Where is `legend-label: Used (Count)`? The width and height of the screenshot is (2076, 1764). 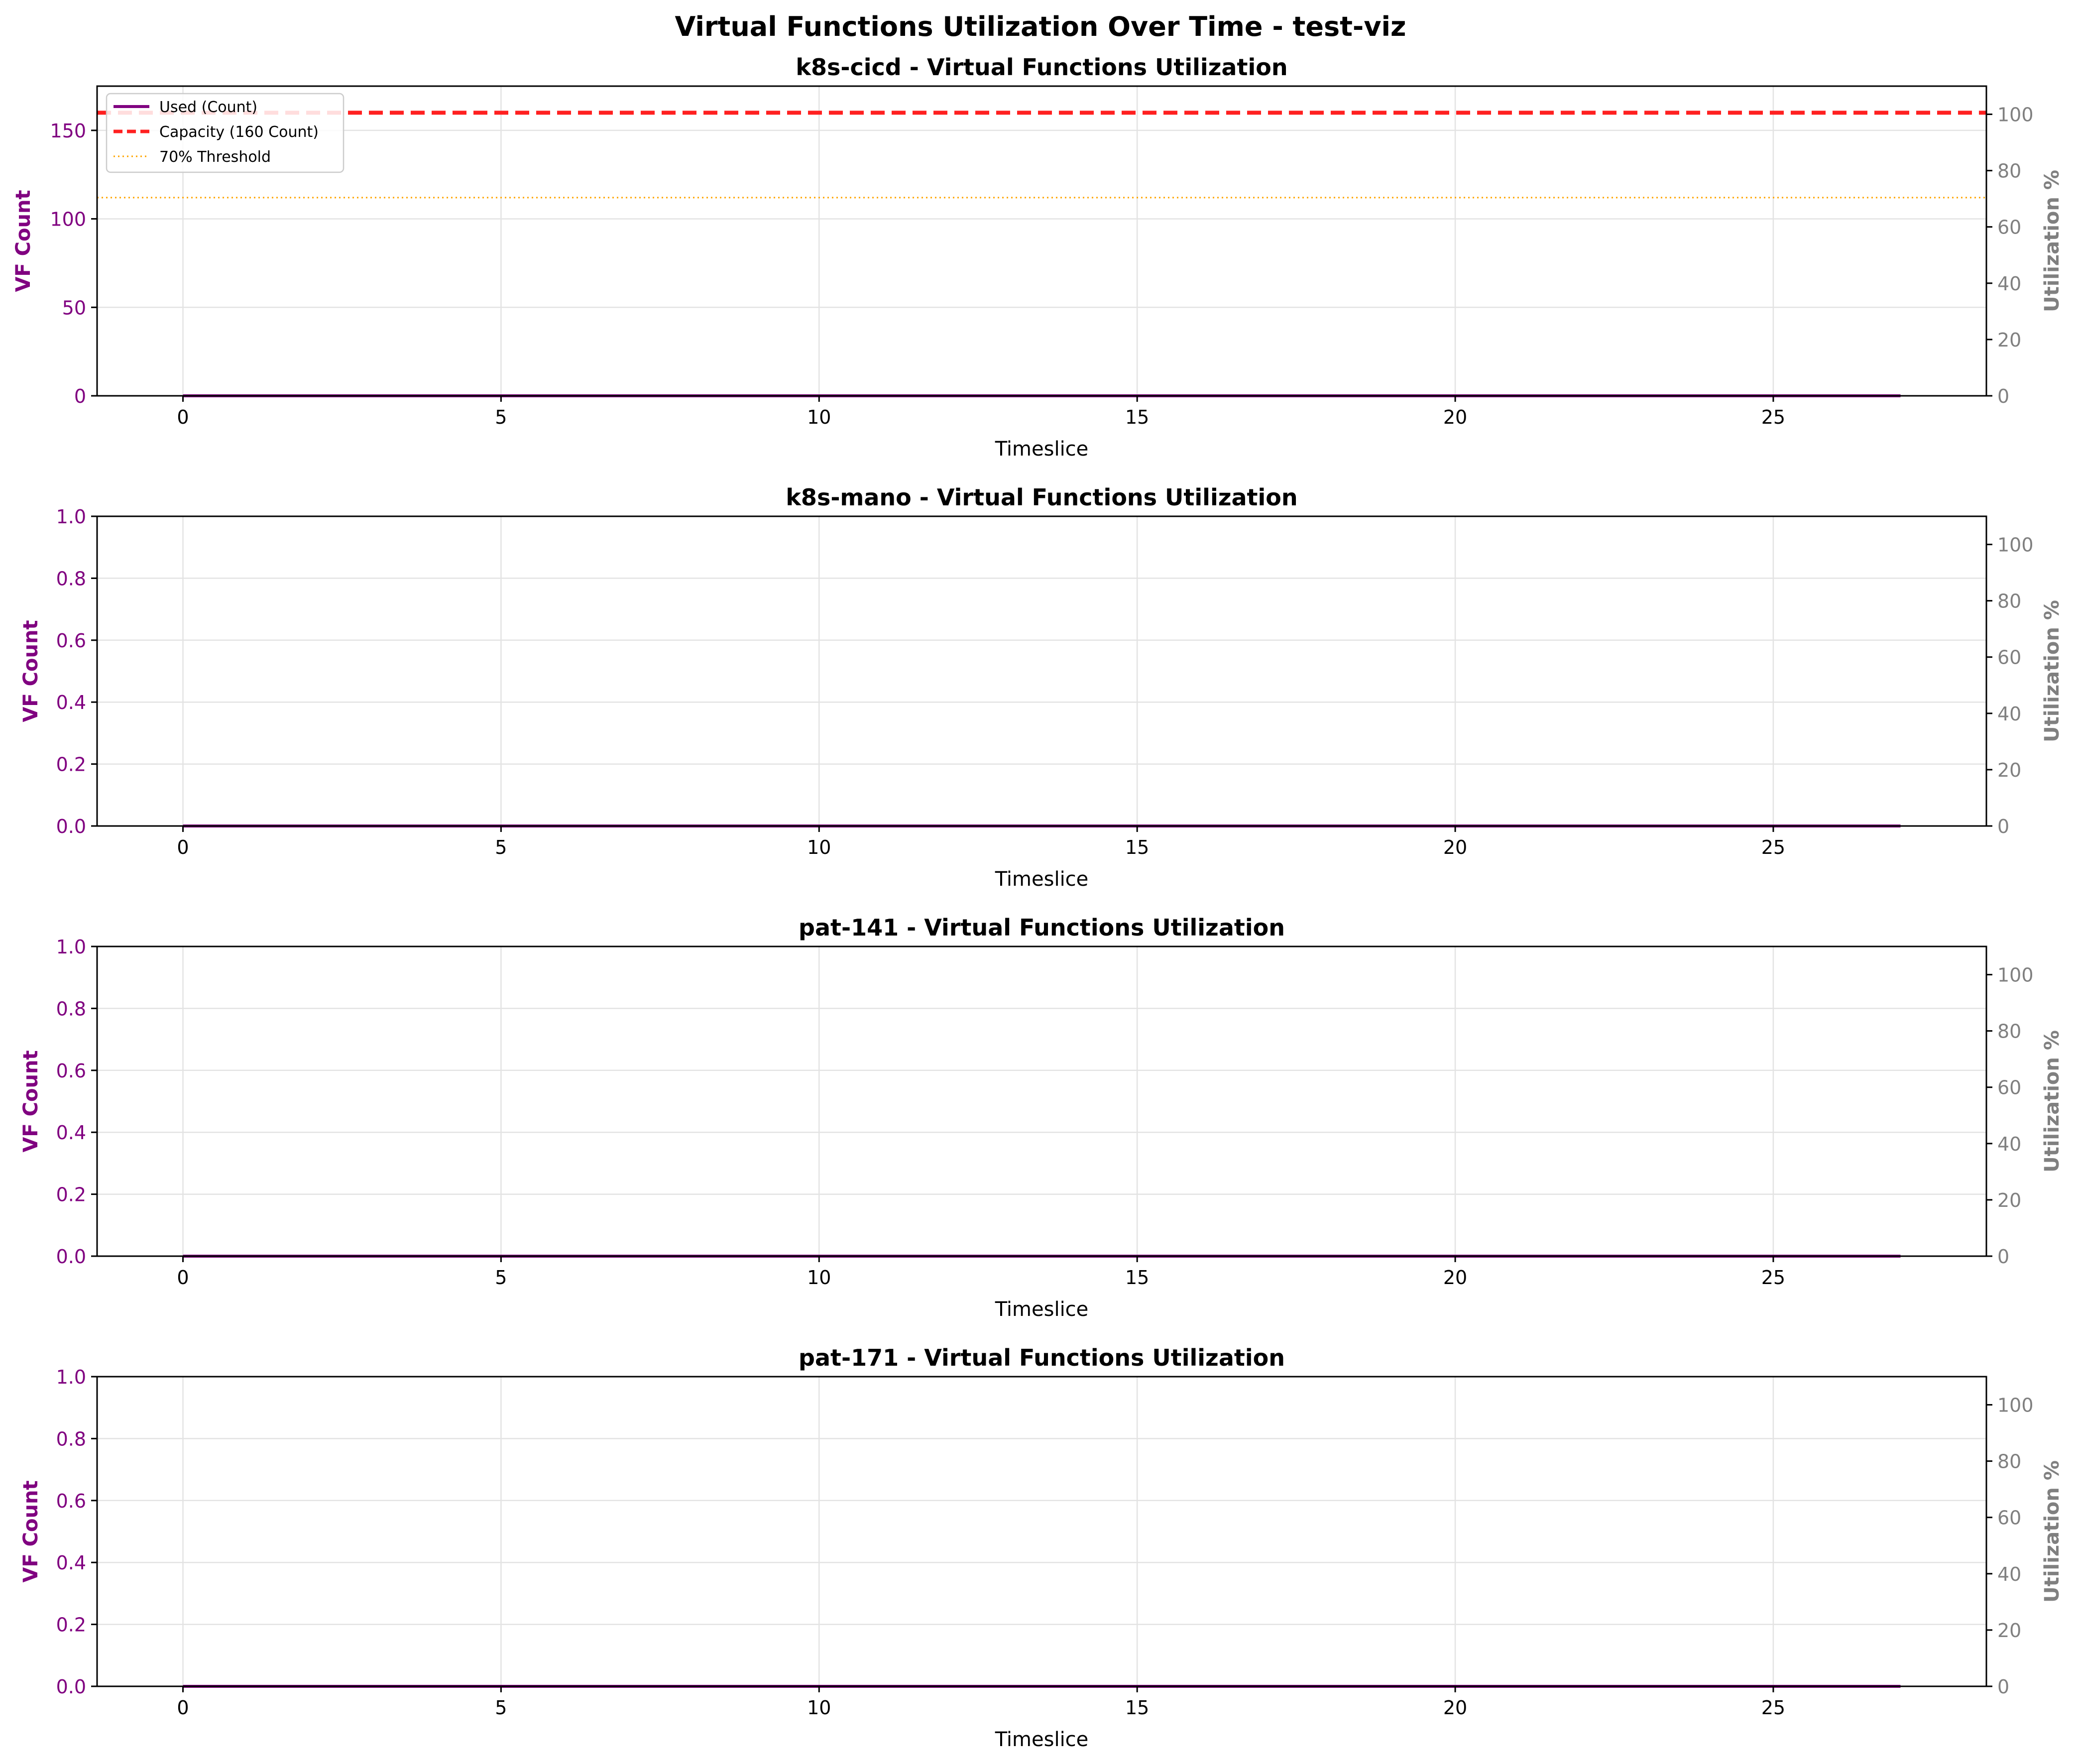 legend-label: Used (Count) is located at coordinates (208, 107).